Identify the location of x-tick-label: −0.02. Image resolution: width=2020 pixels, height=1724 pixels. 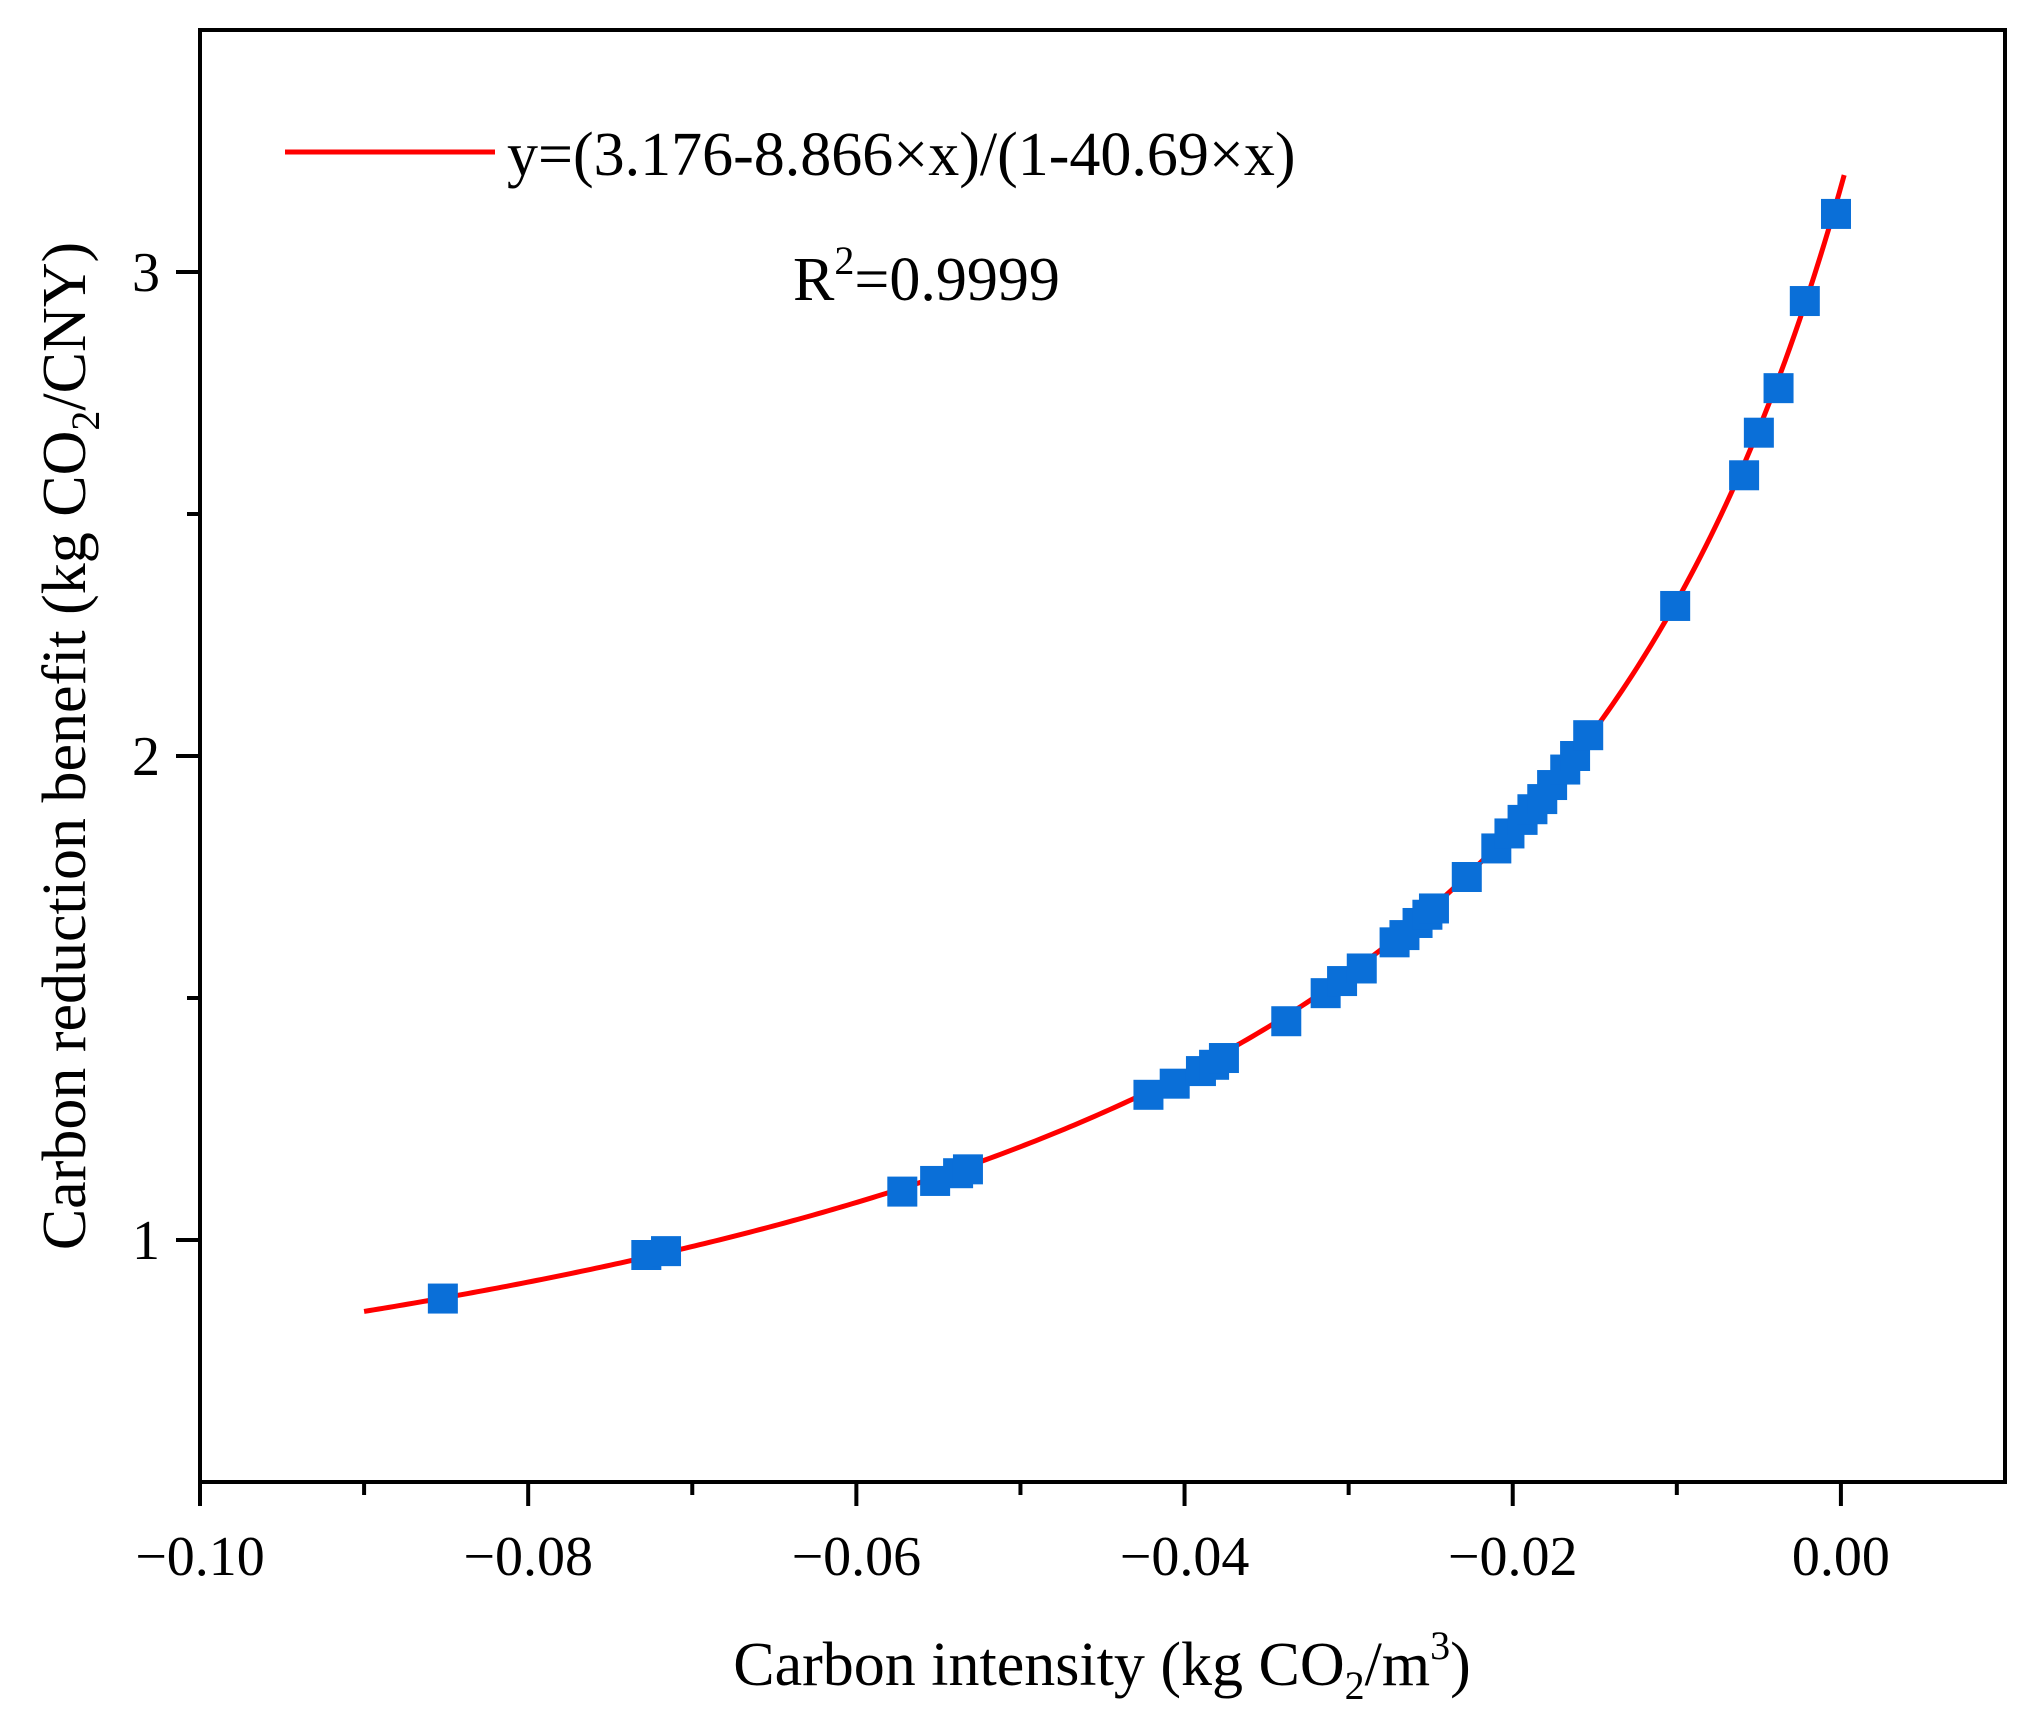
(1513, 1557).